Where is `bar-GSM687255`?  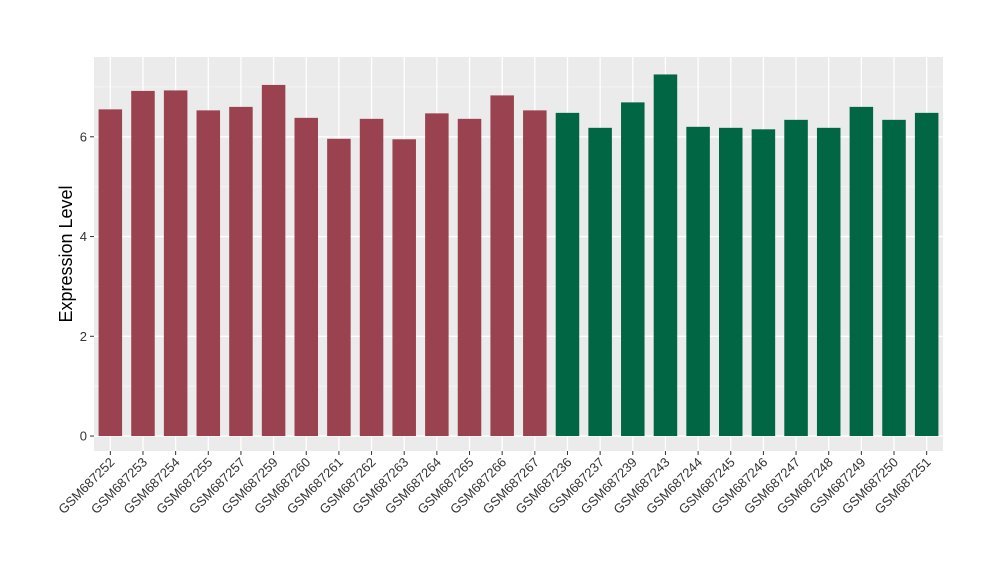 bar-GSM687255 is located at coordinates (208, 273).